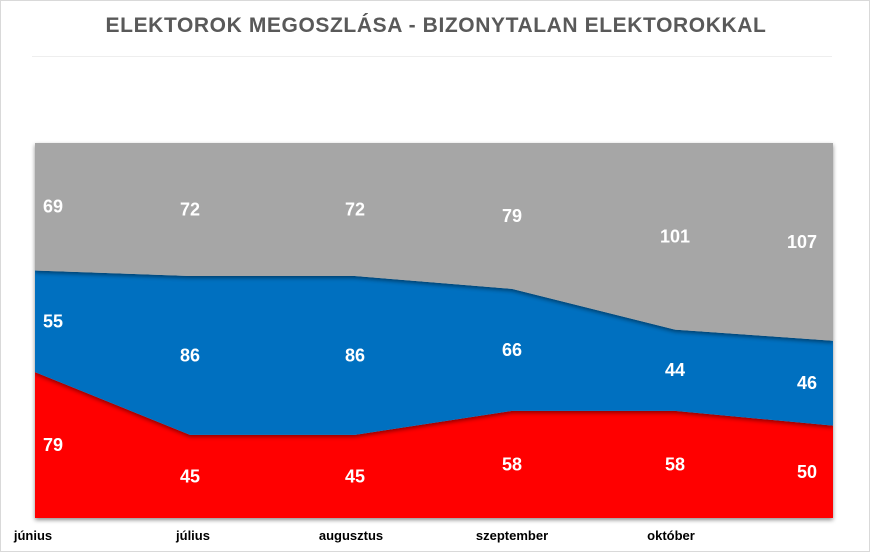 The height and width of the screenshot is (554, 872). I want to click on data-label: 66, so click(512, 350).